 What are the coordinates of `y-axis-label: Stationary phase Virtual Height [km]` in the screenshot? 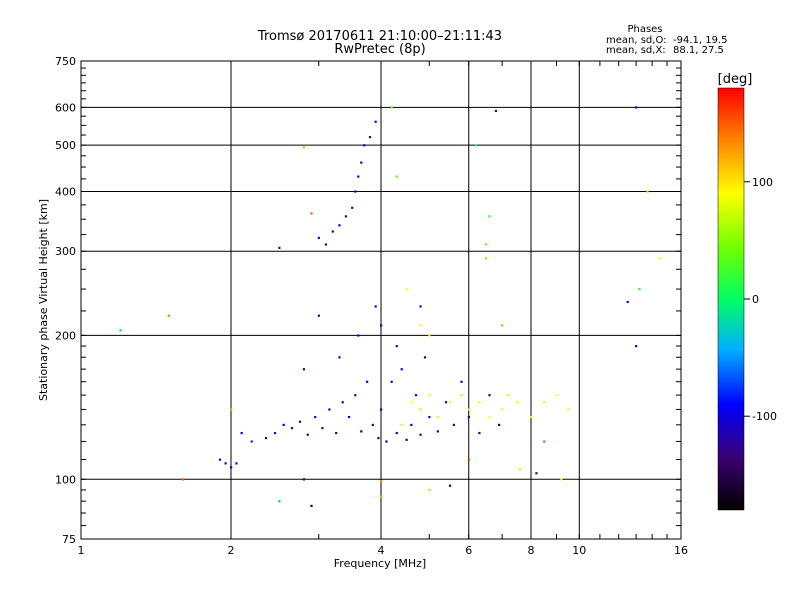 It's located at (43, 300).